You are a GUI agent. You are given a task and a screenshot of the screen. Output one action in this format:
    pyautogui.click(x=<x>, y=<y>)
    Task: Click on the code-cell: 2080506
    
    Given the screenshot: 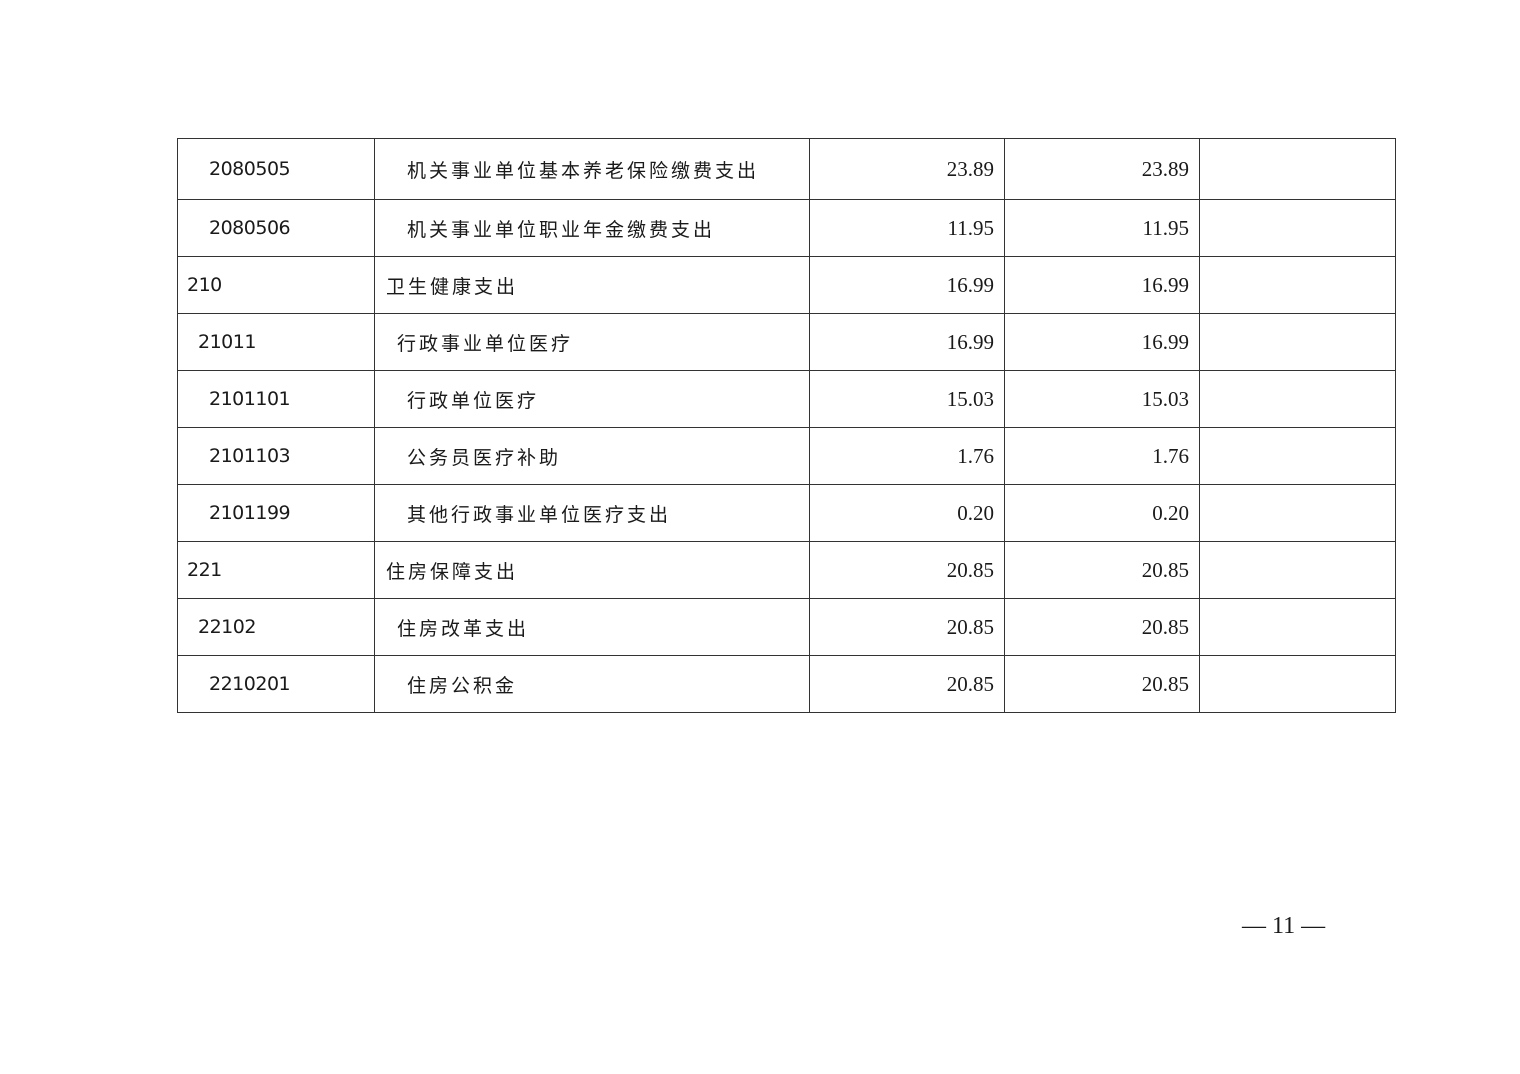 What is the action you would take?
    pyautogui.click(x=276, y=228)
    